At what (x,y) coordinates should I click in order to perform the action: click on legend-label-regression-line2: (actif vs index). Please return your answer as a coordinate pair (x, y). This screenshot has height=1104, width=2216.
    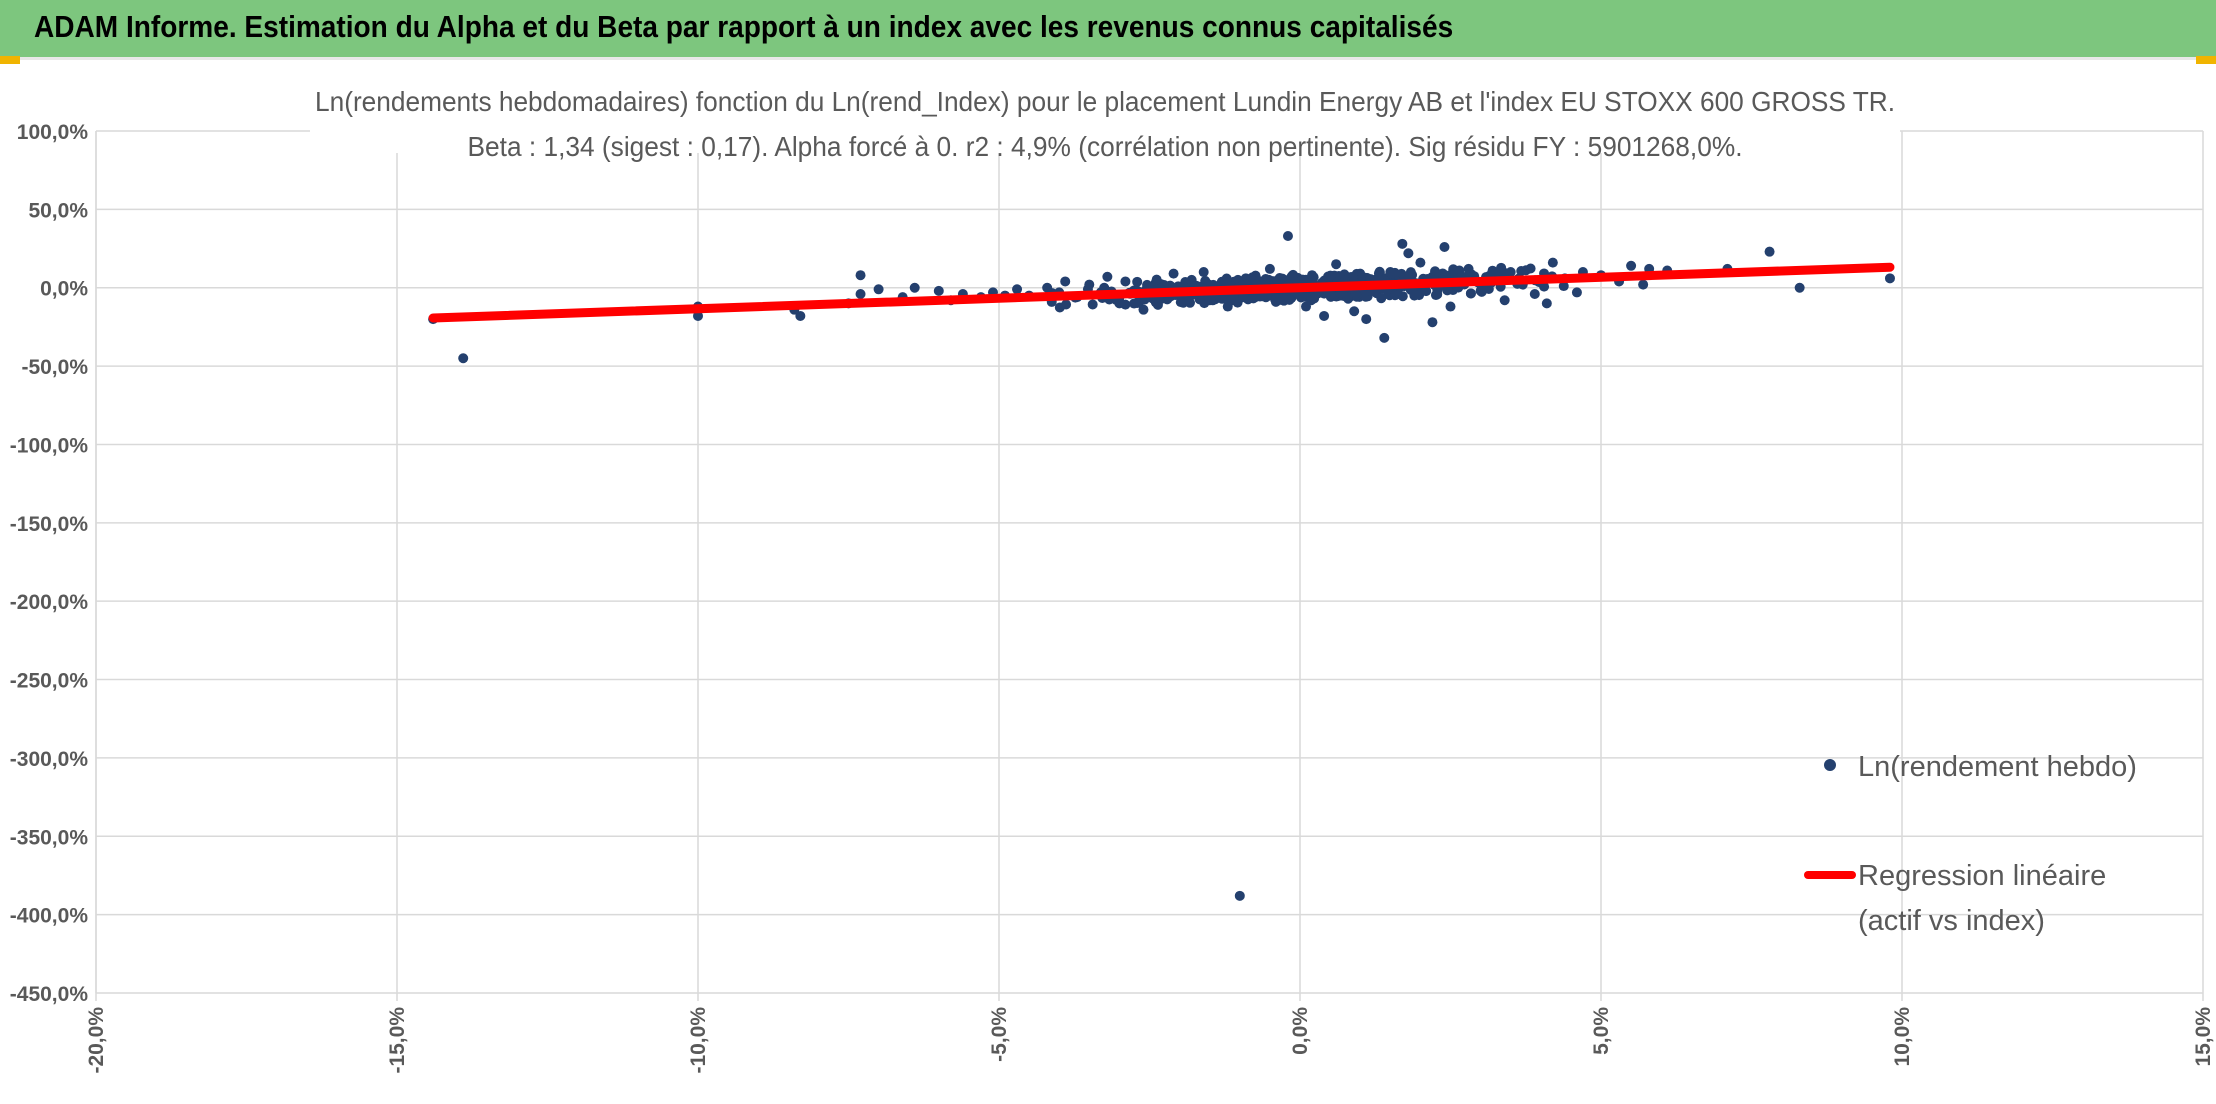
    Looking at the image, I should click on (1951, 921).